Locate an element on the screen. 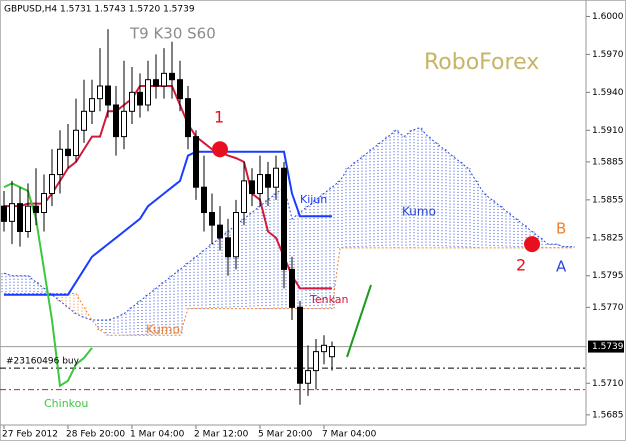 This screenshot has height=441, width=626. marker-label: 1 is located at coordinates (219, 117).